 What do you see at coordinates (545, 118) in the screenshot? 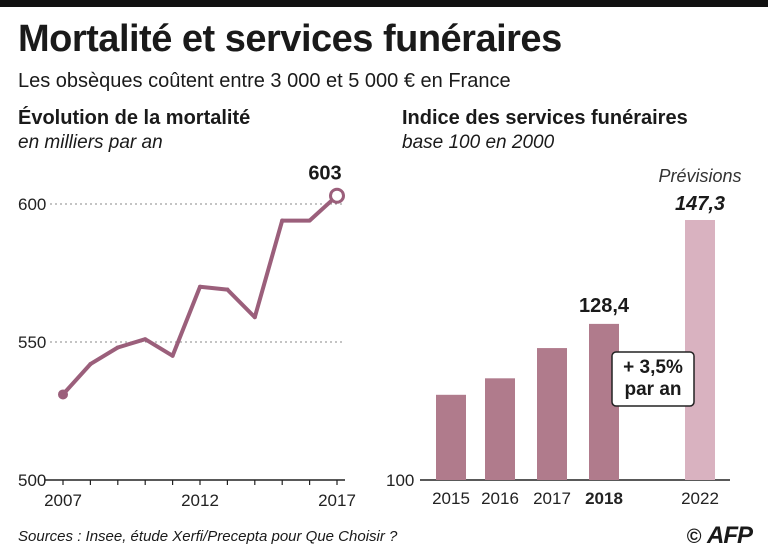
I see `funeral-index-chart-title: Indice des services funéraires` at bounding box center [545, 118].